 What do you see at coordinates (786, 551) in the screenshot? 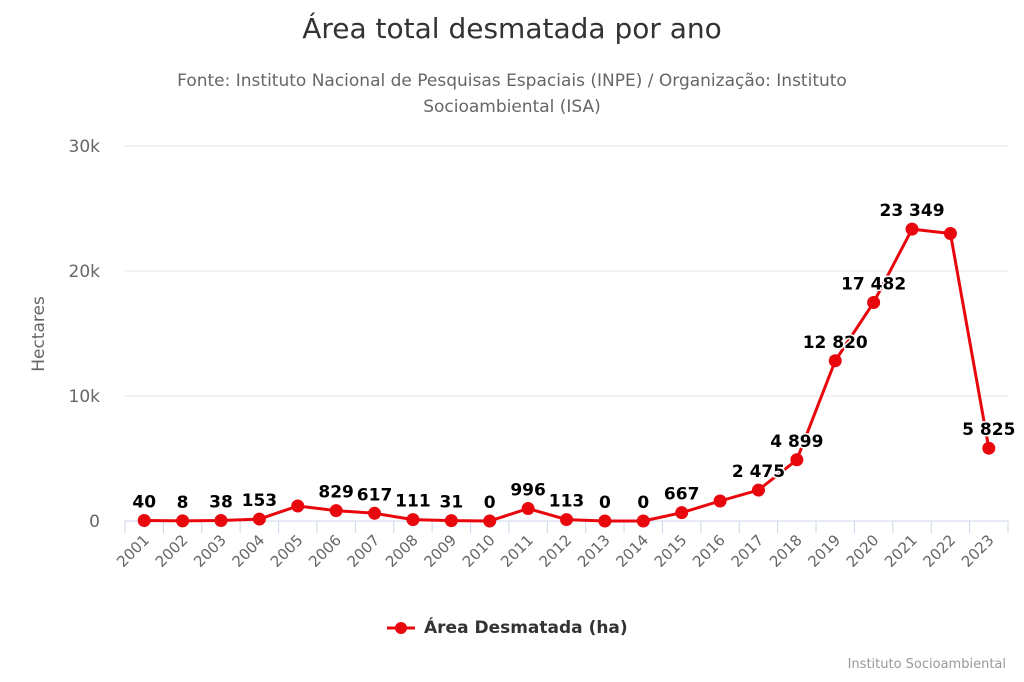
I see `x-tick-label: 2018` at bounding box center [786, 551].